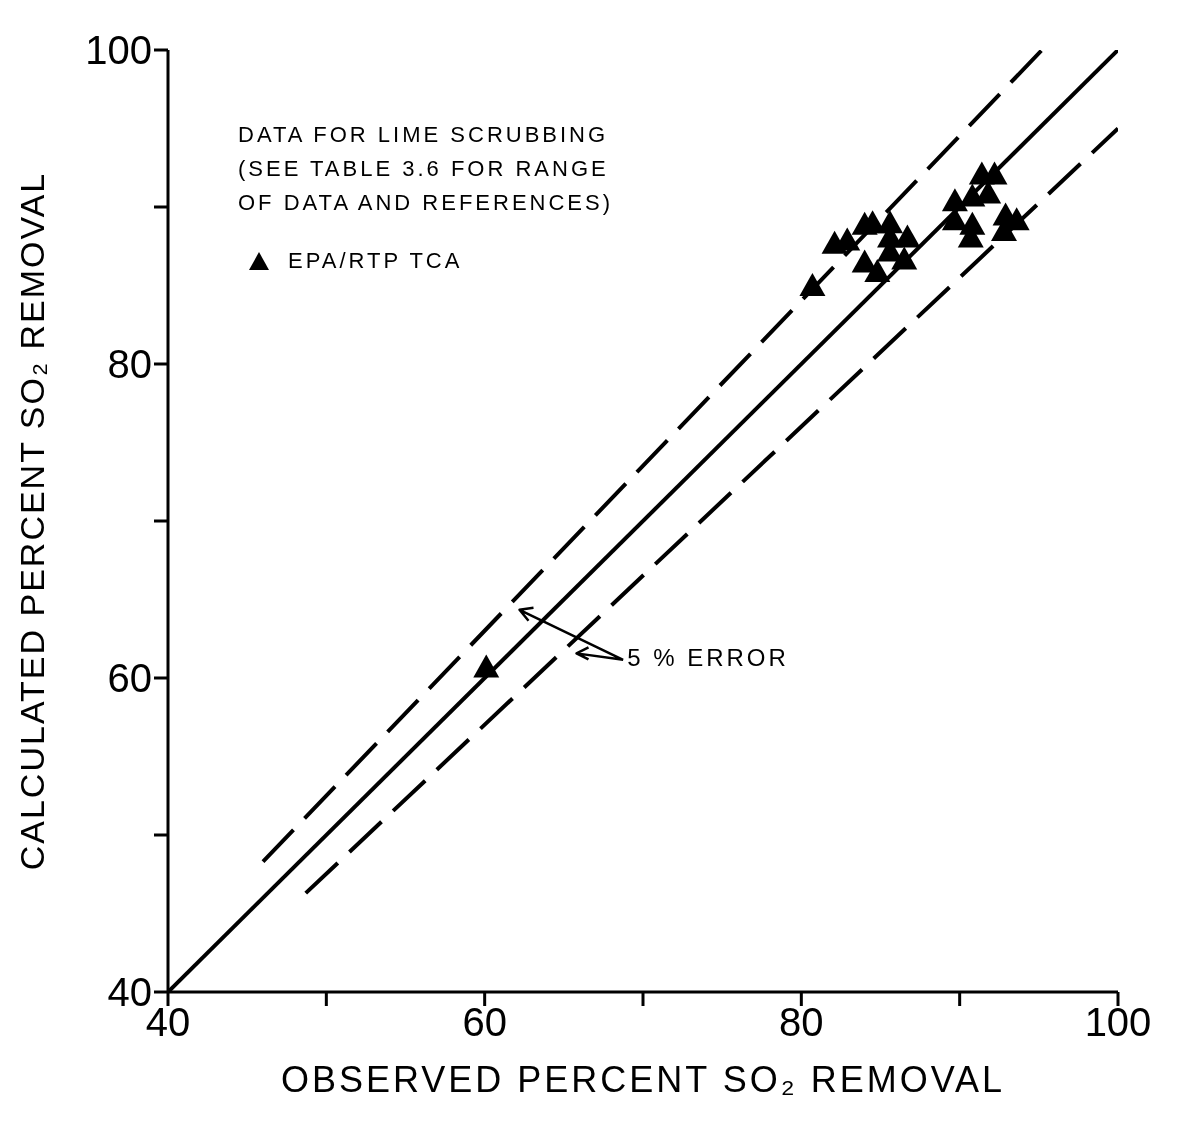  I want to click on y-tick-label: 60, so click(129, 678).